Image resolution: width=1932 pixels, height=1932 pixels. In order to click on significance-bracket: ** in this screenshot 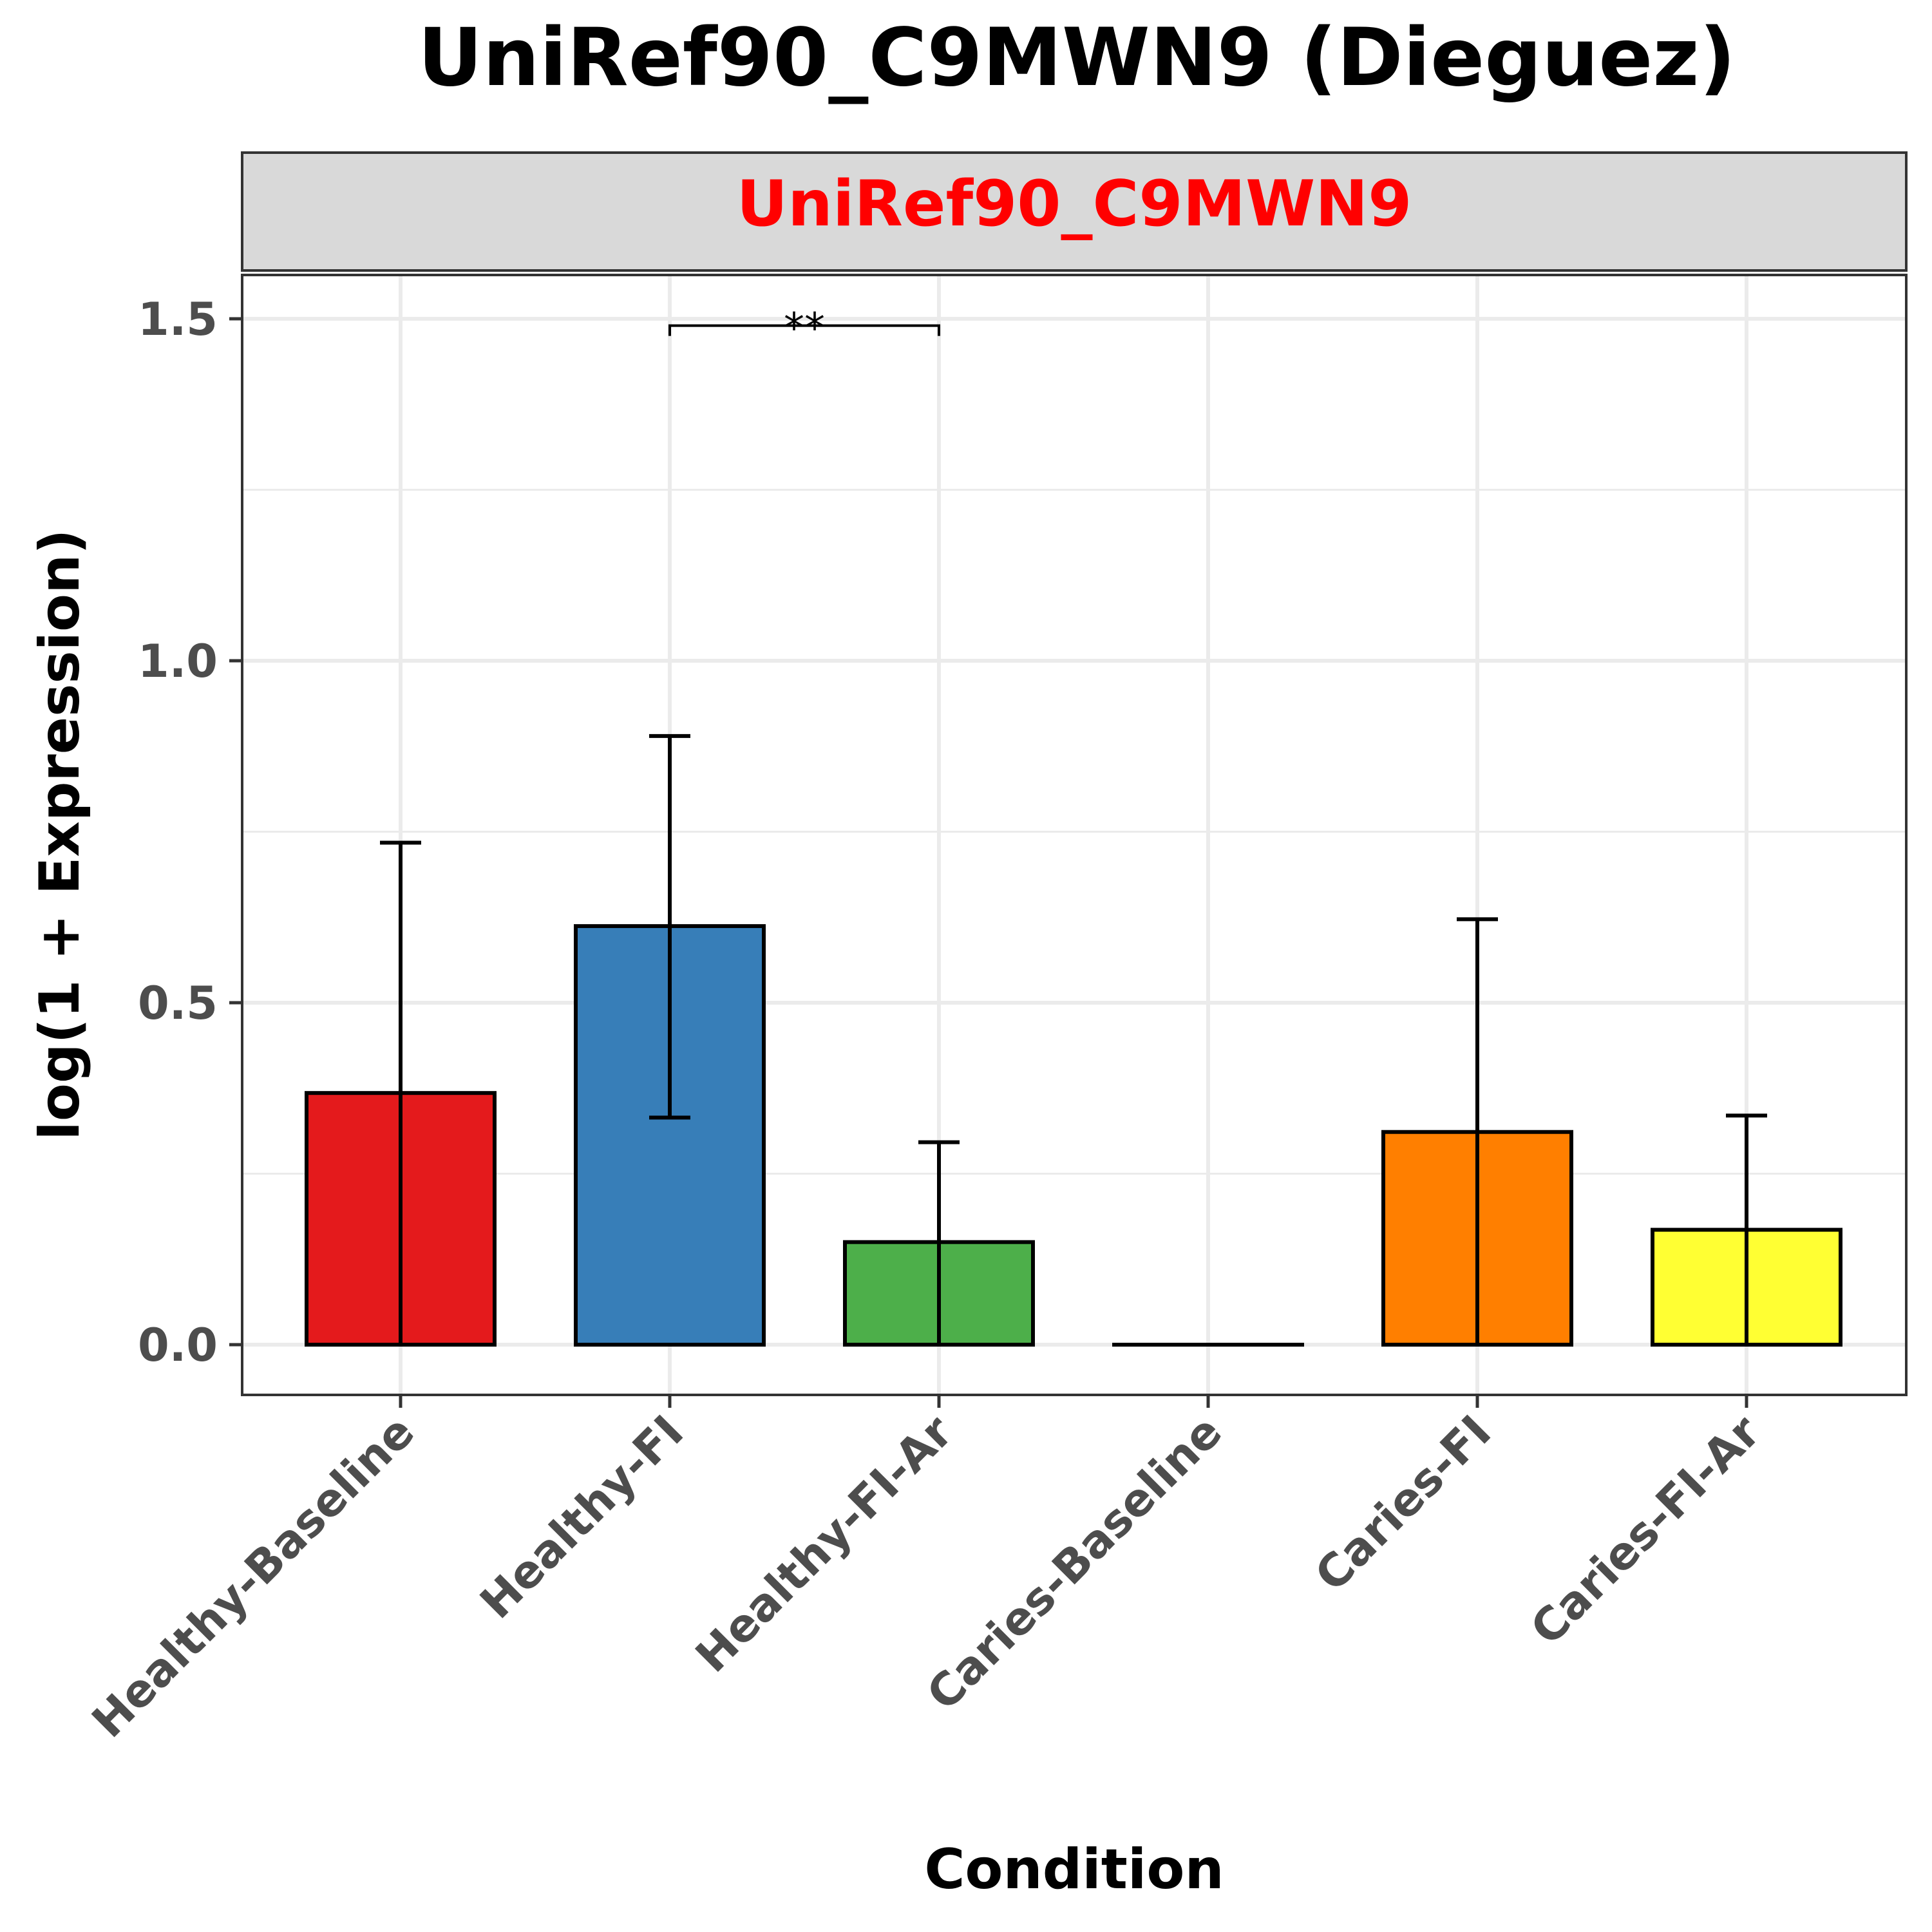, I will do `click(804, 329)`.